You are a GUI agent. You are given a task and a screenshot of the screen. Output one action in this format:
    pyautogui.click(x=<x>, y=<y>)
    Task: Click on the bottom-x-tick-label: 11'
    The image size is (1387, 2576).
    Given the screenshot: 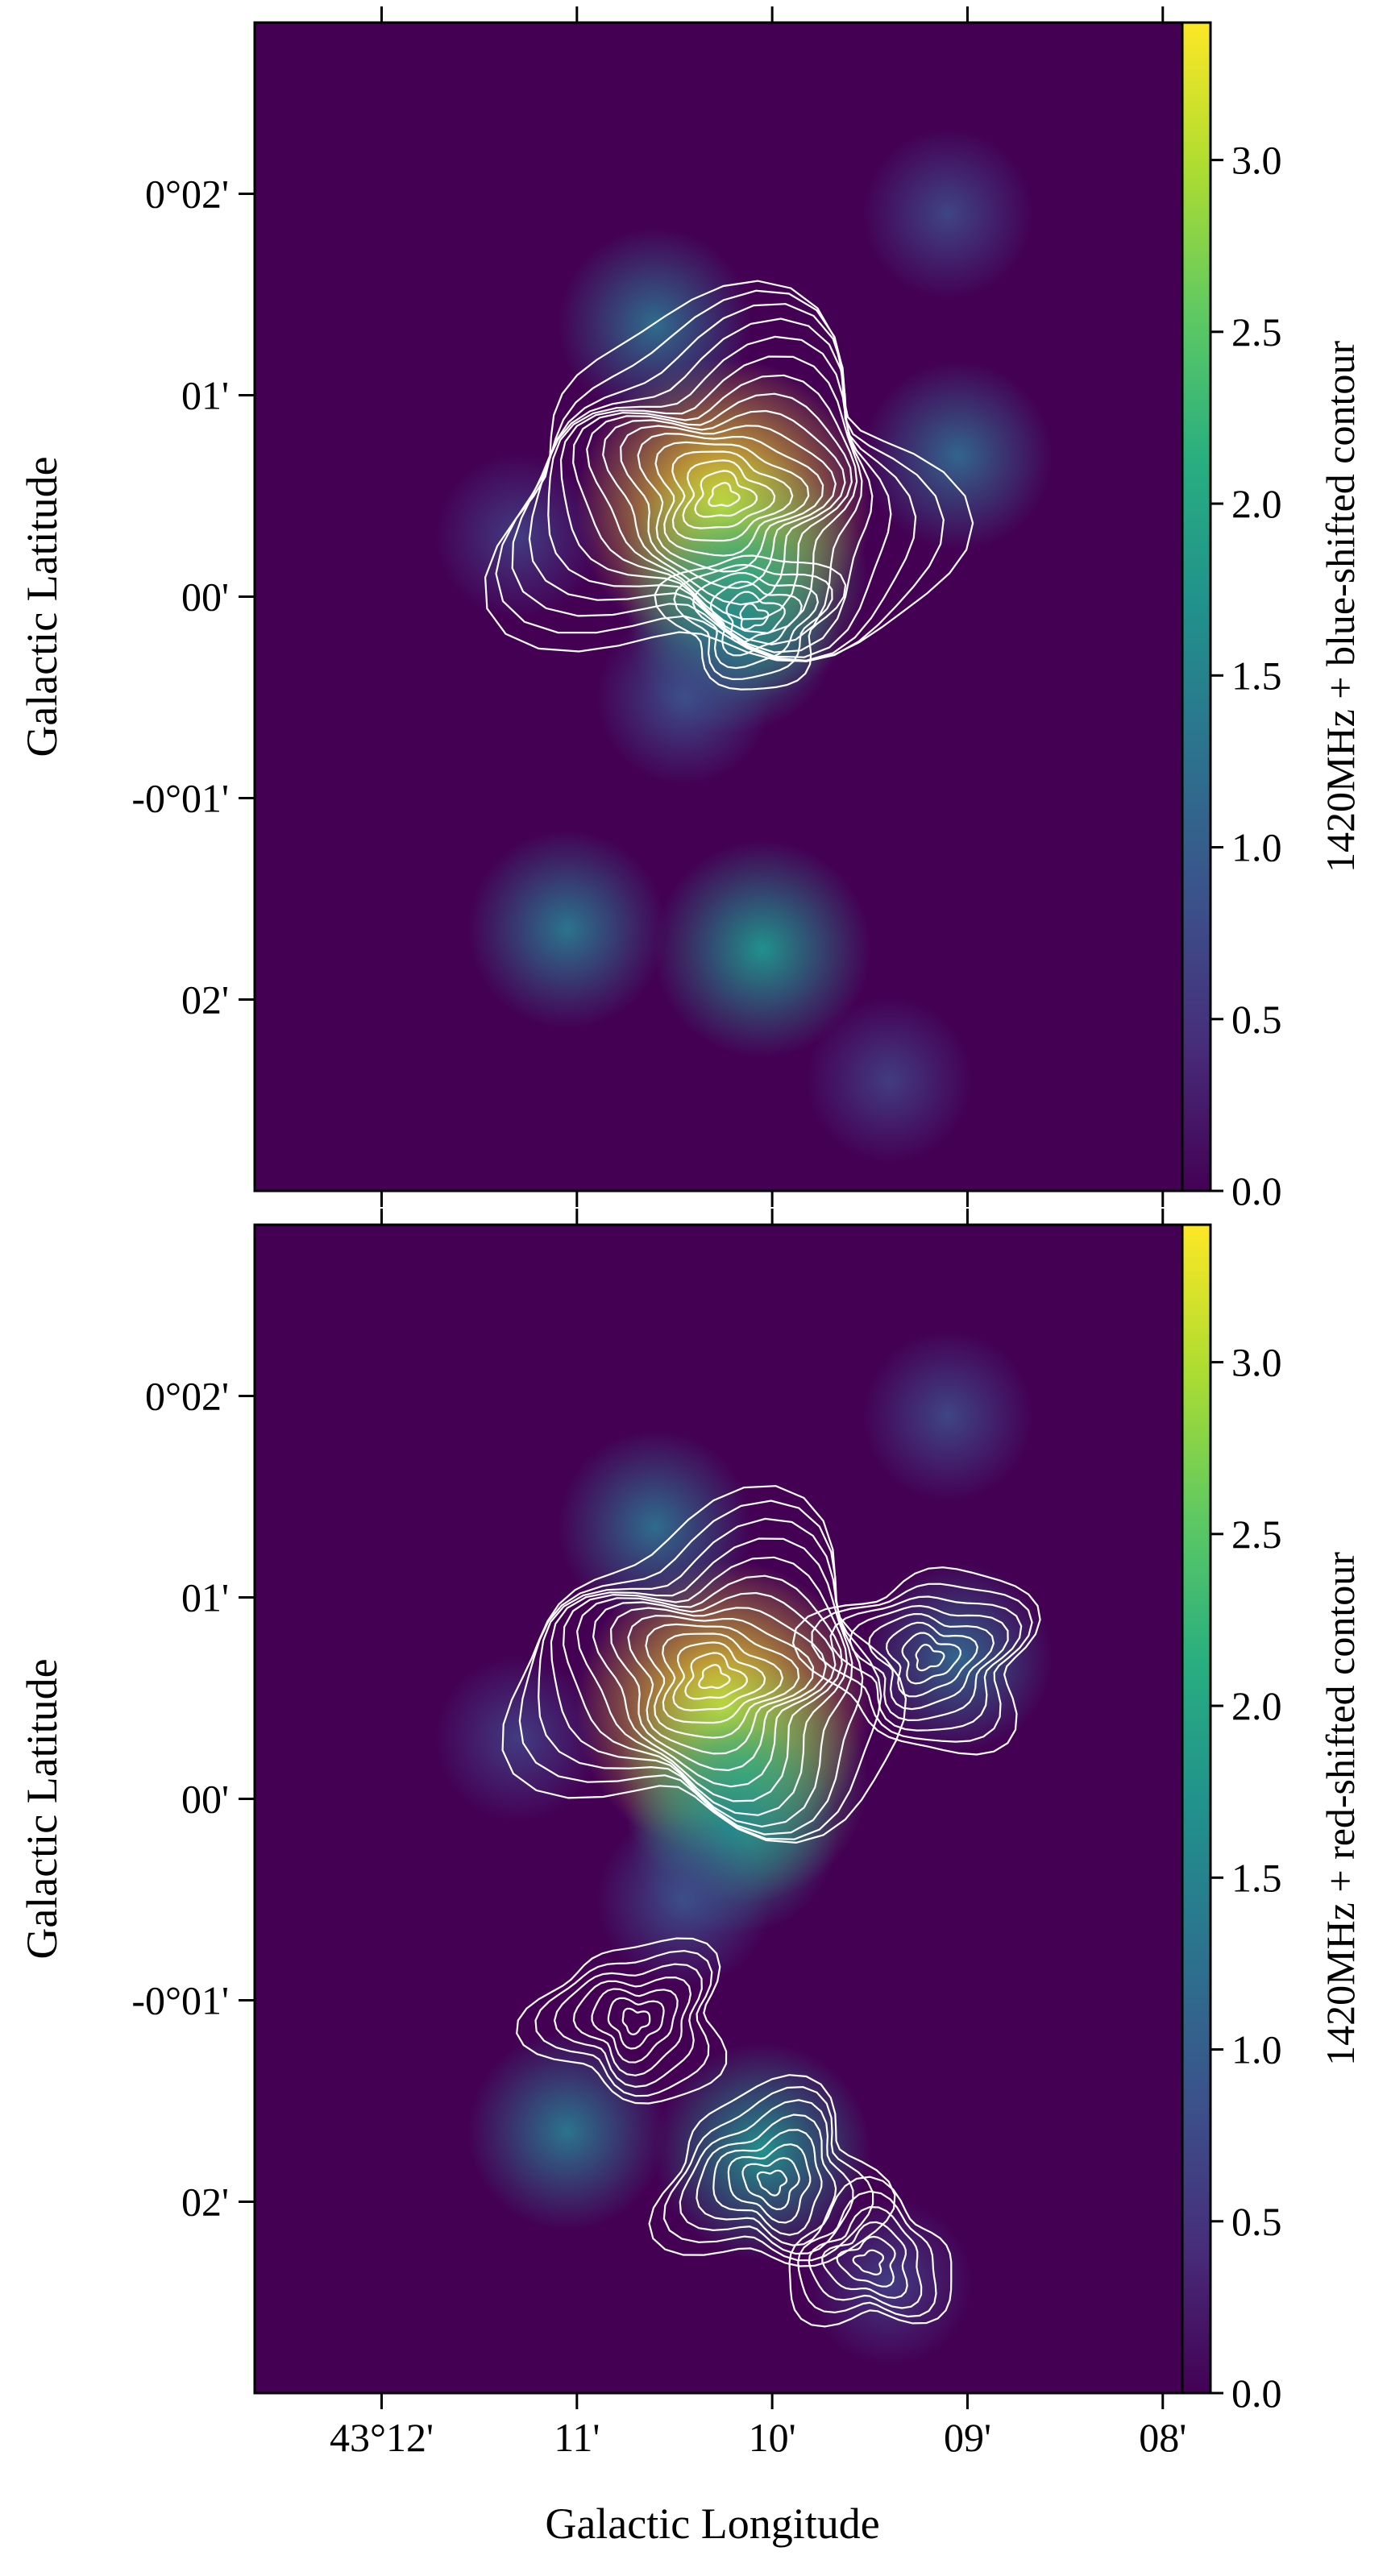 What is the action you would take?
    pyautogui.click(x=577, y=2437)
    